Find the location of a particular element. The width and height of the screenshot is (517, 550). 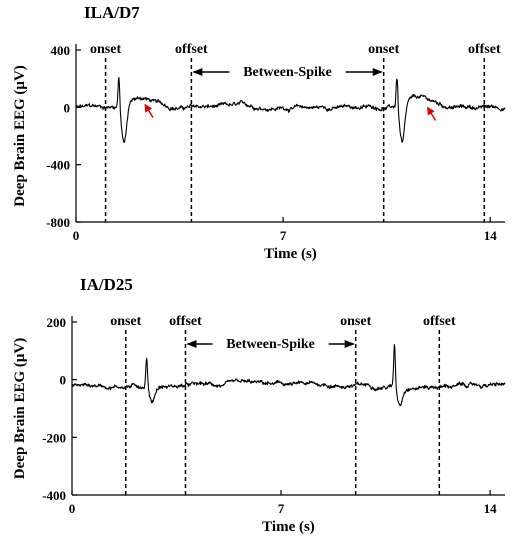

y-tick-label: -800 is located at coordinates (58, 222).